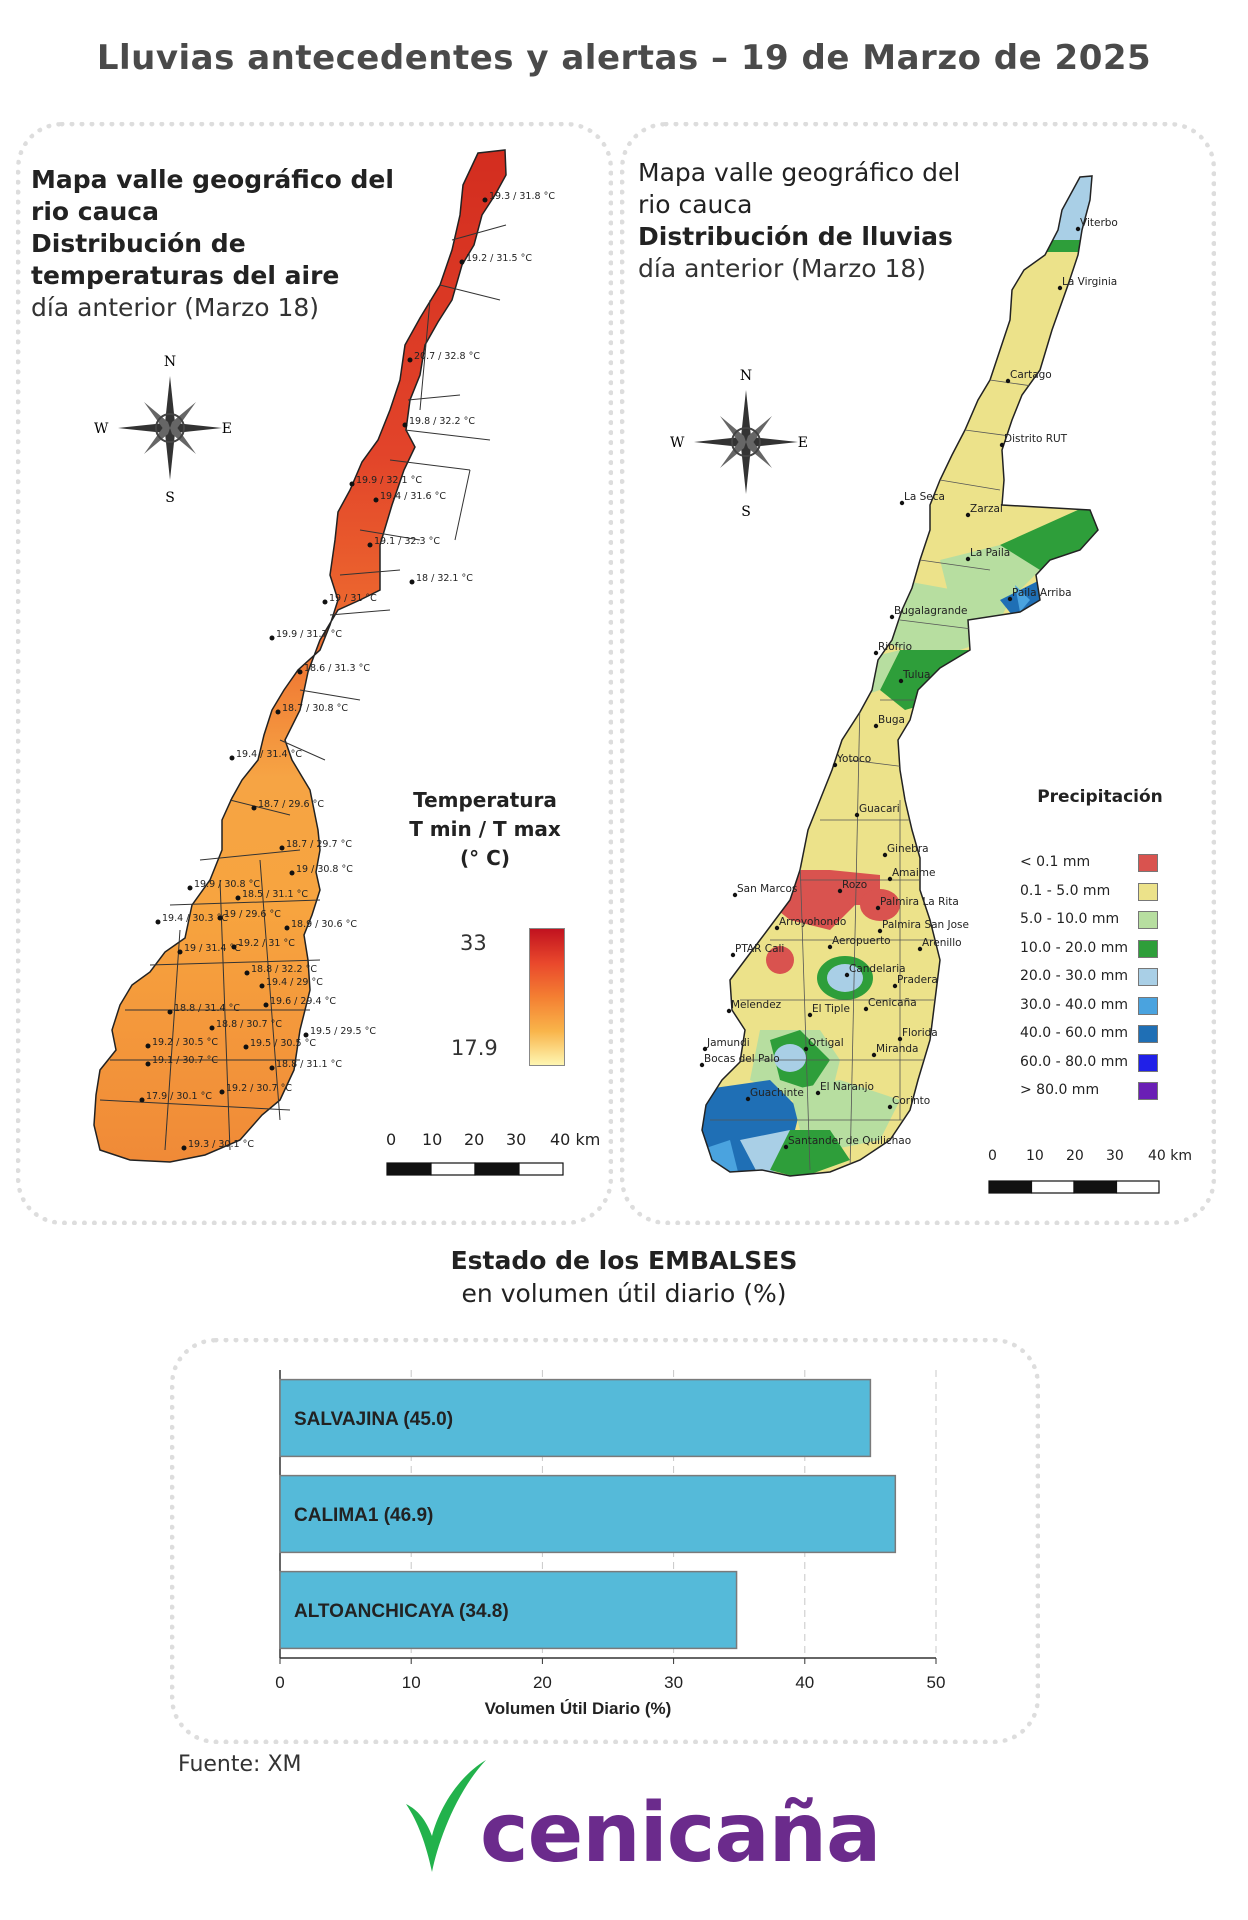 Image resolution: width=1248 pixels, height=1920 pixels. I want to click on temp-legend-max: 33, so click(473, 943).